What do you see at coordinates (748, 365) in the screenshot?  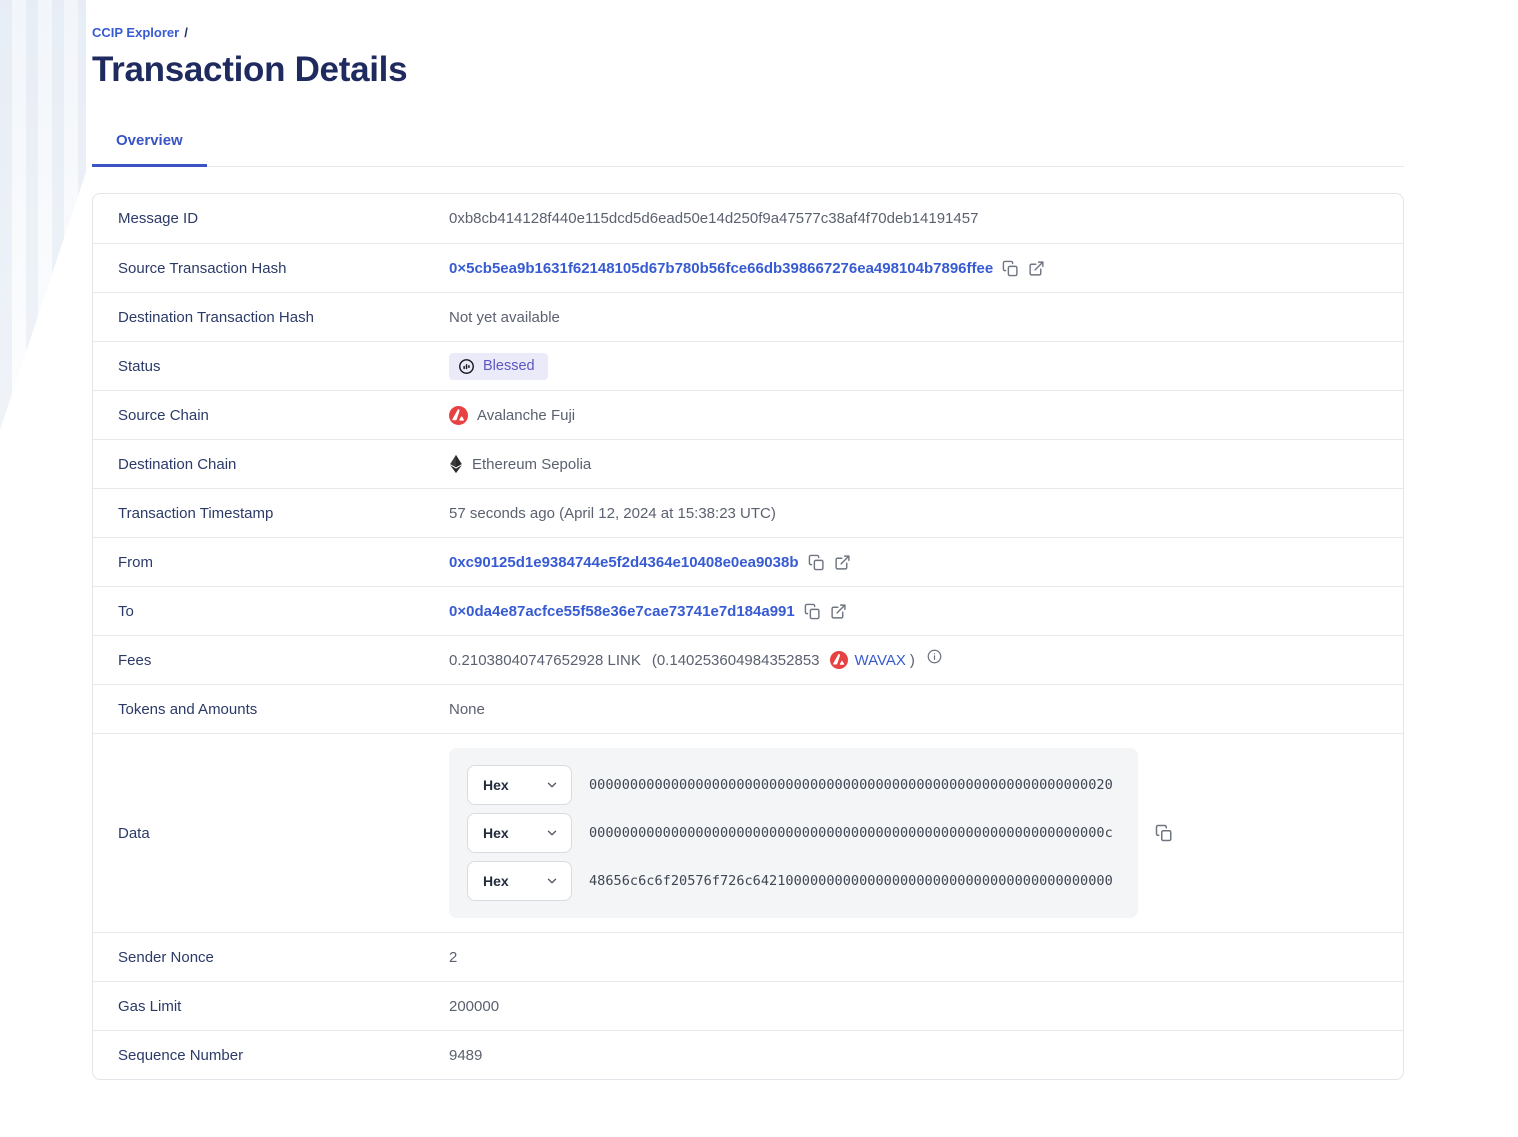 I see `row-status: Status Blessed` at bounding box center [748, 365].